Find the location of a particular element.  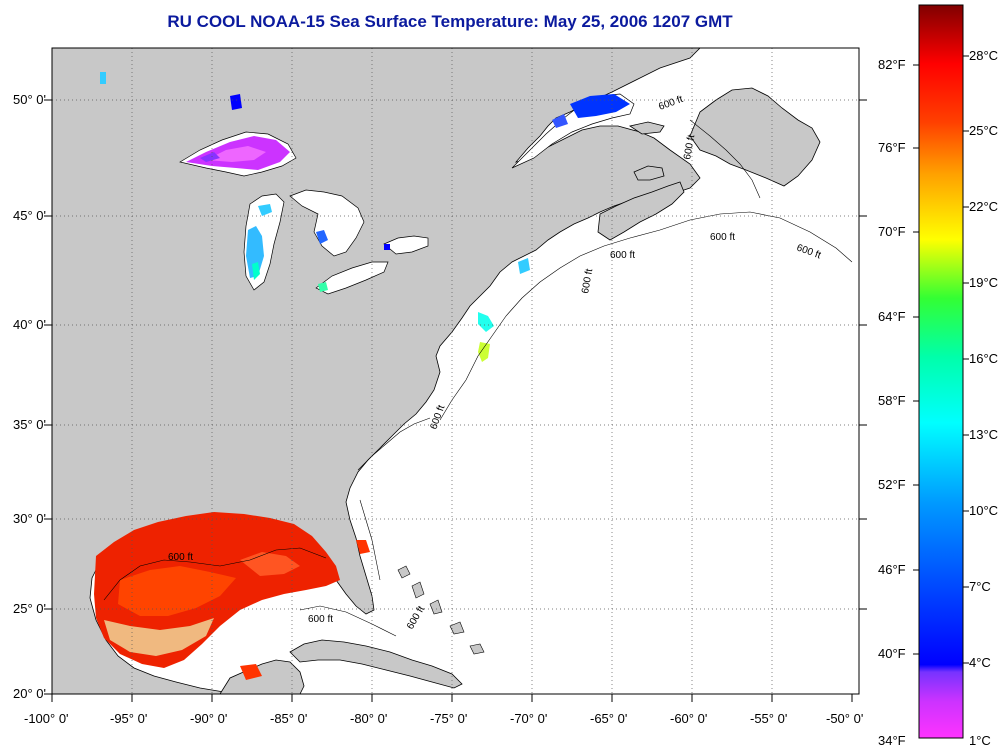

cuba-land is located at coordinates (376, 664).